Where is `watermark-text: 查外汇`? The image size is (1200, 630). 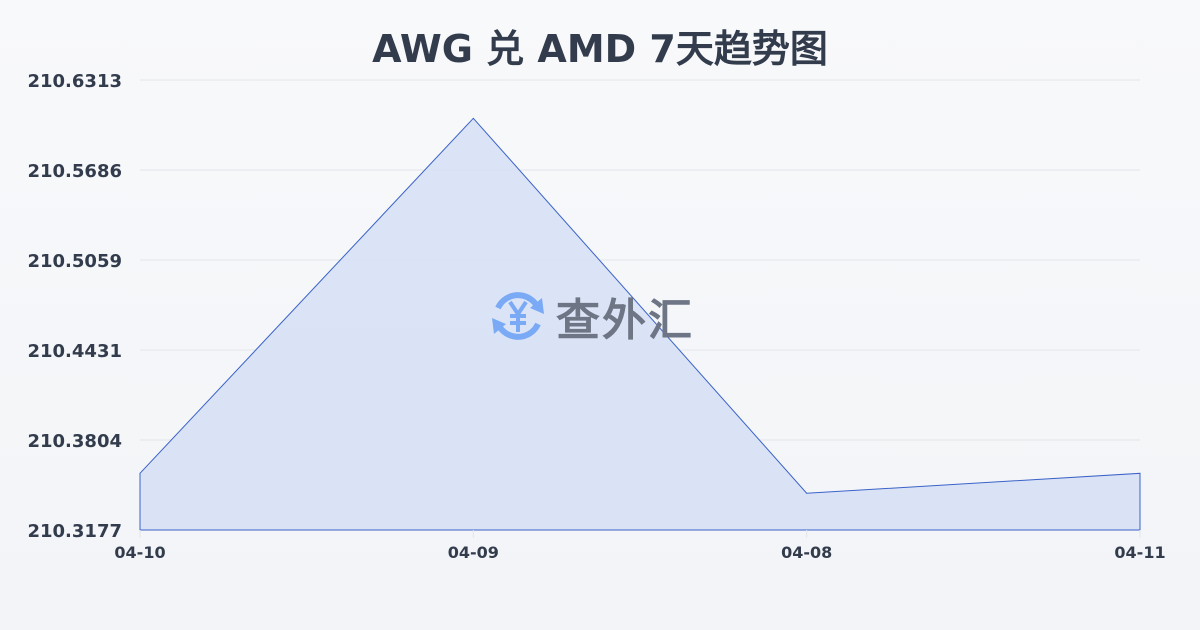
watermark-text: 查外汇 is located at coordinates (625, 320).